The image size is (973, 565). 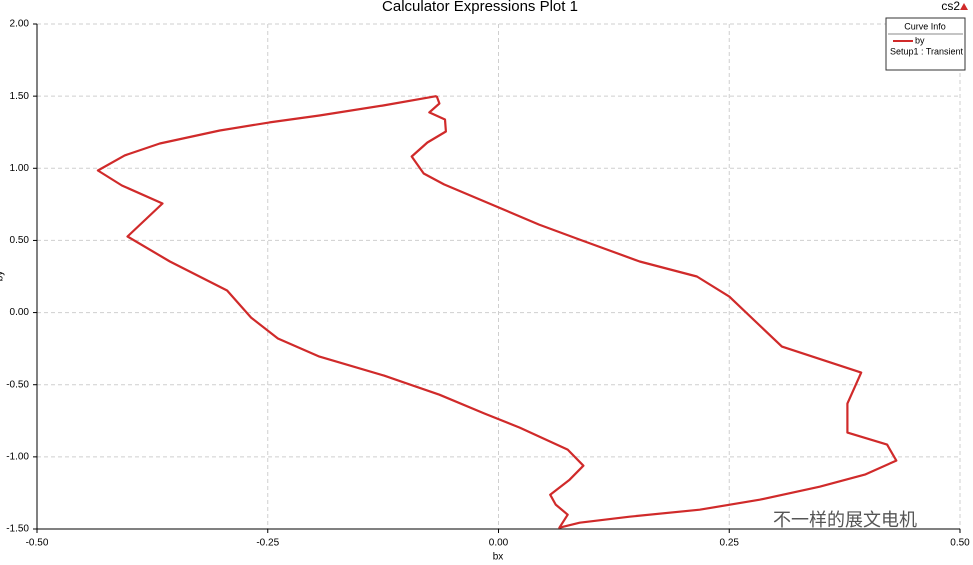 What do you see at coordinates (20, 312) in the screenshot?
I see `y-tick-label: 0.00` at bounding box center [20, 312].